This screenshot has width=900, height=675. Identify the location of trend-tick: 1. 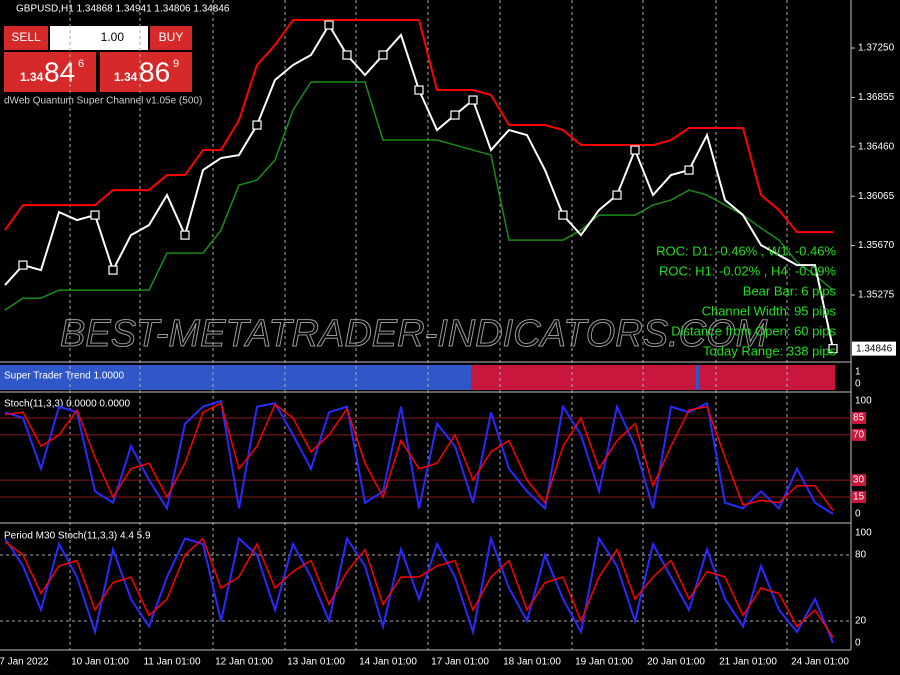
(858, 372).